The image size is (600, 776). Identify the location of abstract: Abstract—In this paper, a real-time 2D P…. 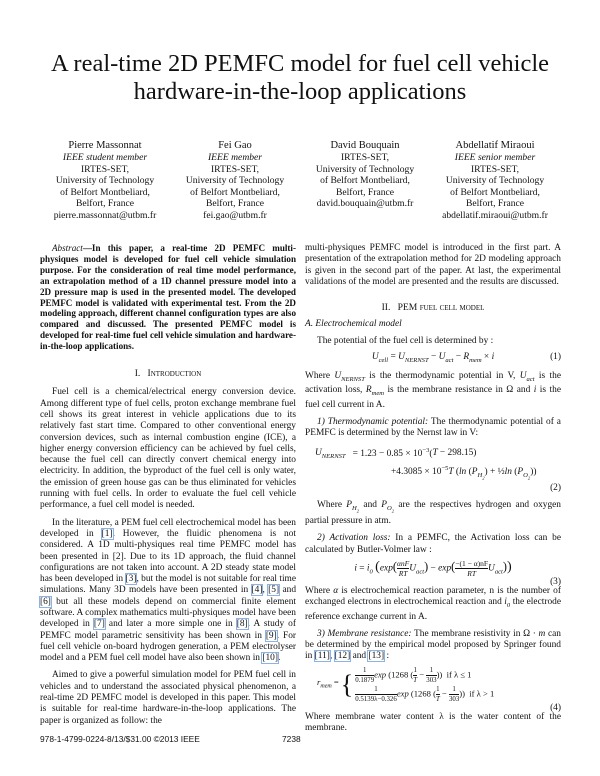
(168, 297).